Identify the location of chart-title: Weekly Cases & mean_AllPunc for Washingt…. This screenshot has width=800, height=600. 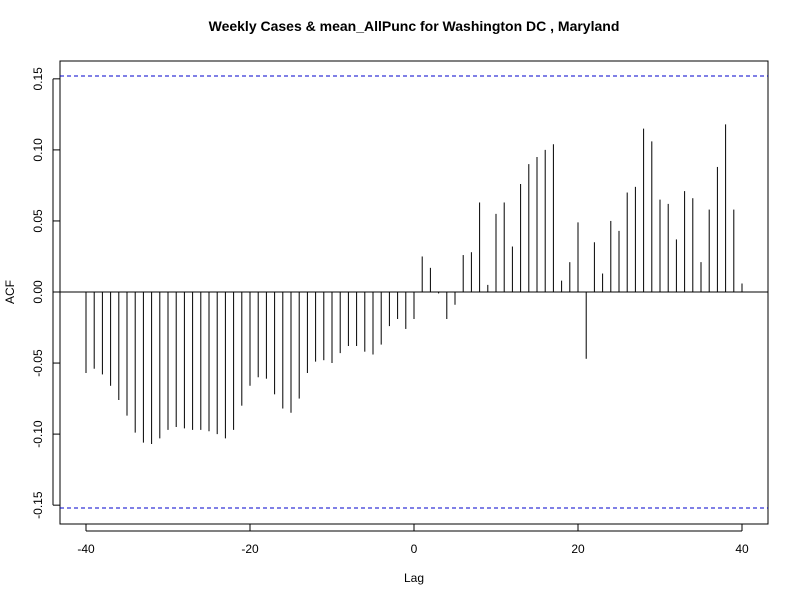
(414, 26).